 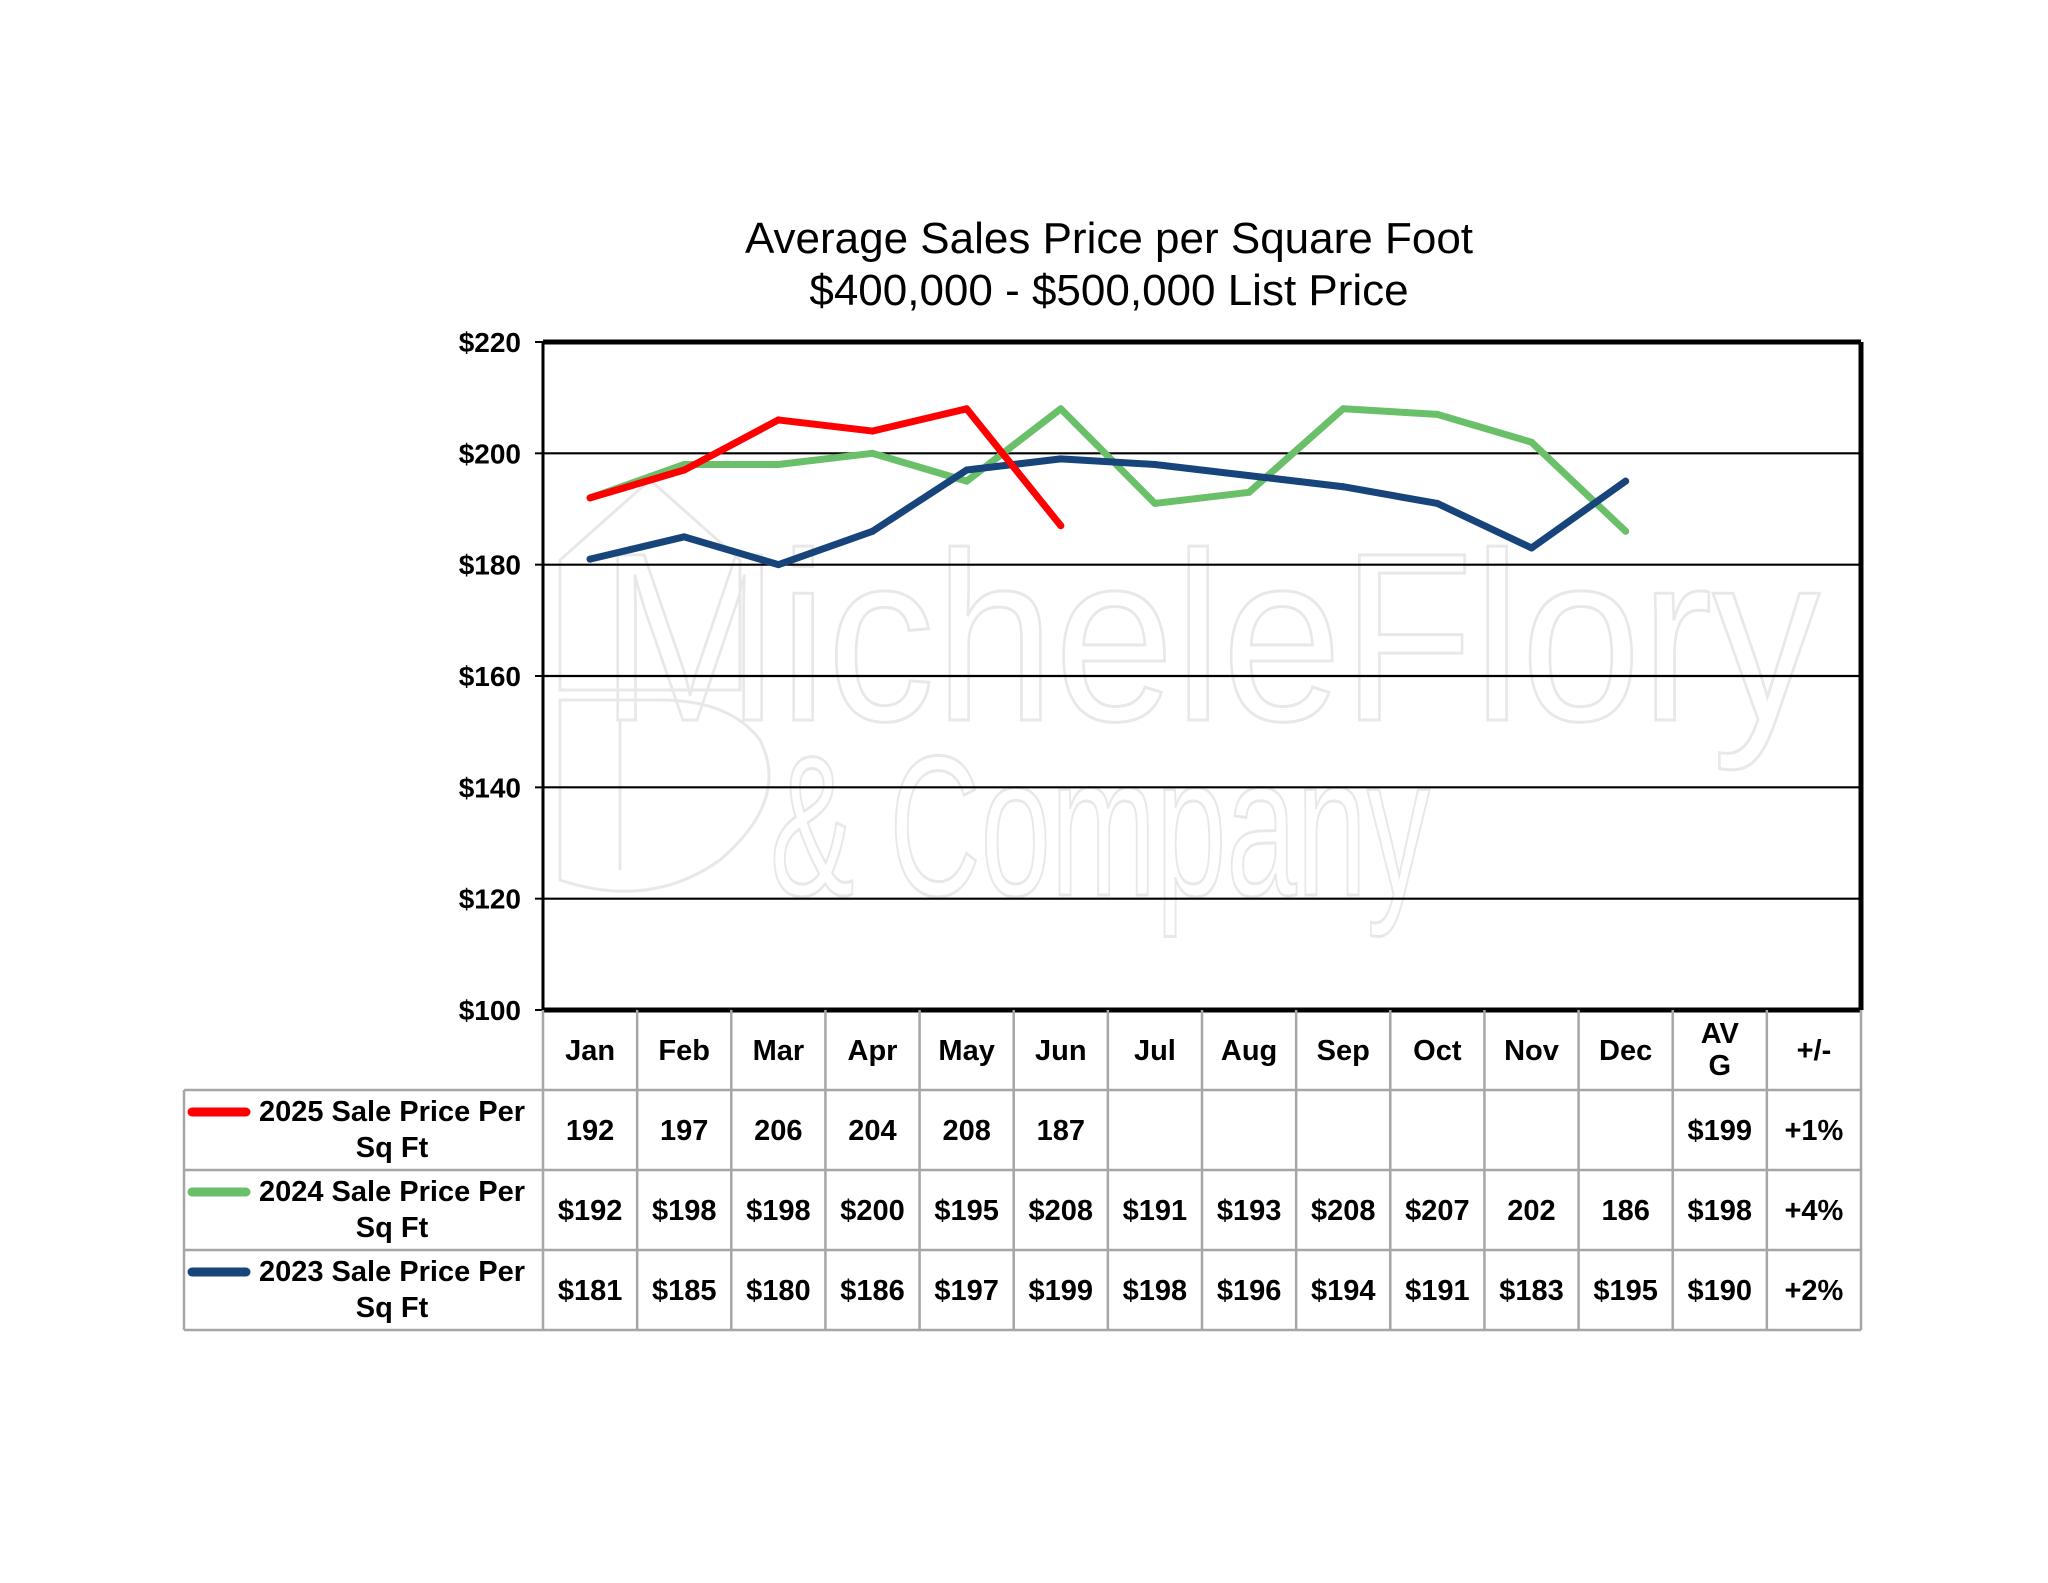 I want to click on table-header-cell: Jan, so click(x=590, y=1051).